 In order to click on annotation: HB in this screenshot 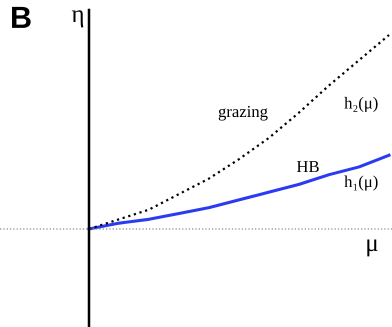, I will do `click(307, 166)`.